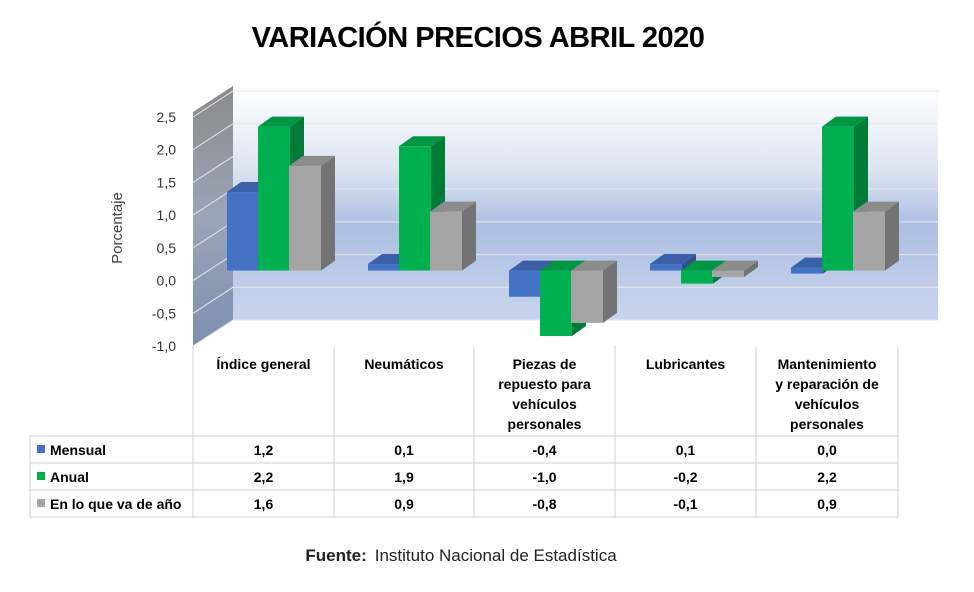  What do you see at coordinates (544, 450) in the screenshot?
I see `data-value: -0,4` at bounding box center [544, 450].